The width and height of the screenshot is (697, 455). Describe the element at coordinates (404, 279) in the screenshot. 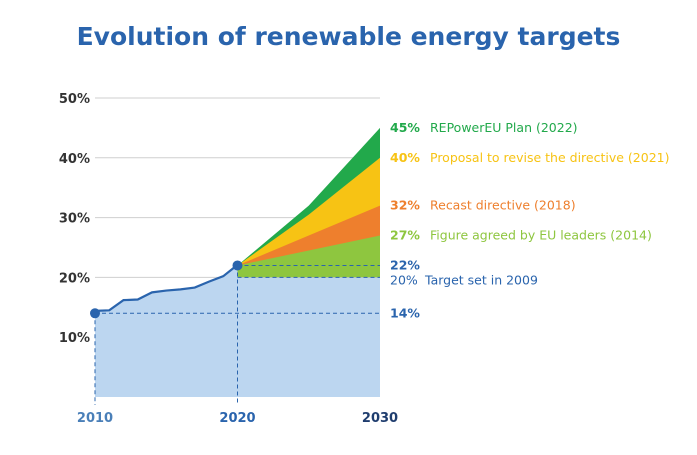

I see `ref-label-20pct: 20%` at that location.